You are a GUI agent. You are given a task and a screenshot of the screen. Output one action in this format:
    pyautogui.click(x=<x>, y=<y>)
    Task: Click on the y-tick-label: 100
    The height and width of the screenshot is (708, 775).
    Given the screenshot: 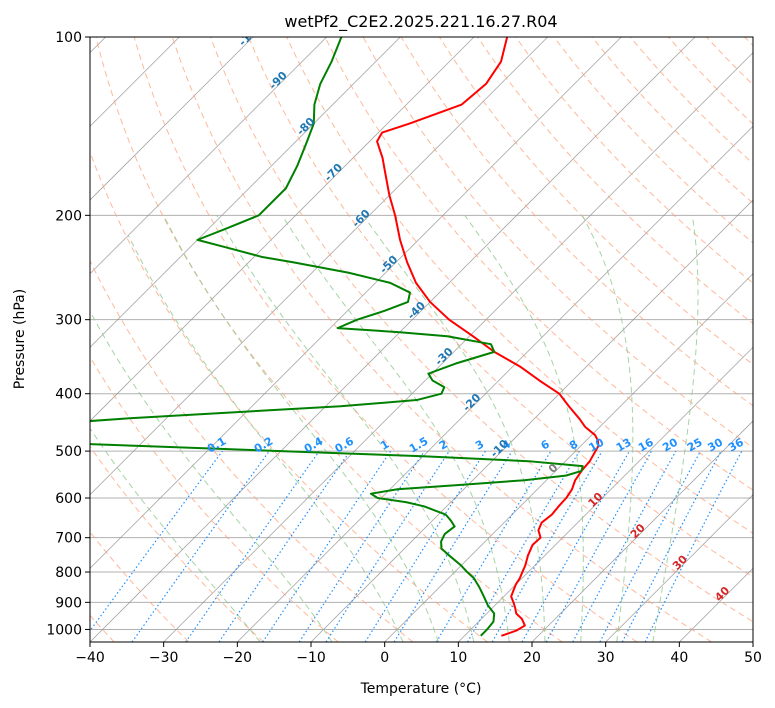 What is the action you would take?
    pyautogui.click(x=68, y=38)
    